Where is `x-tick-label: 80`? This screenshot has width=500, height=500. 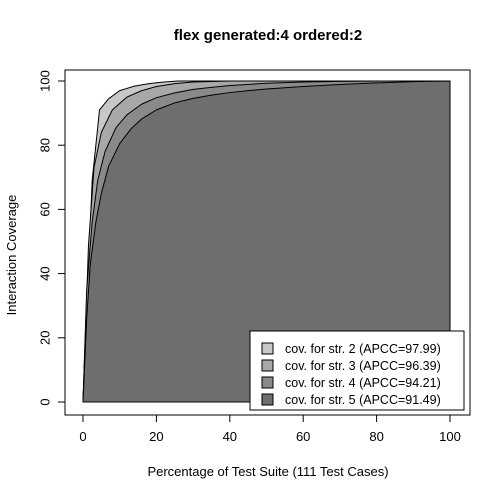 x-tick-label: 80 is located at coordinates (376, 436).